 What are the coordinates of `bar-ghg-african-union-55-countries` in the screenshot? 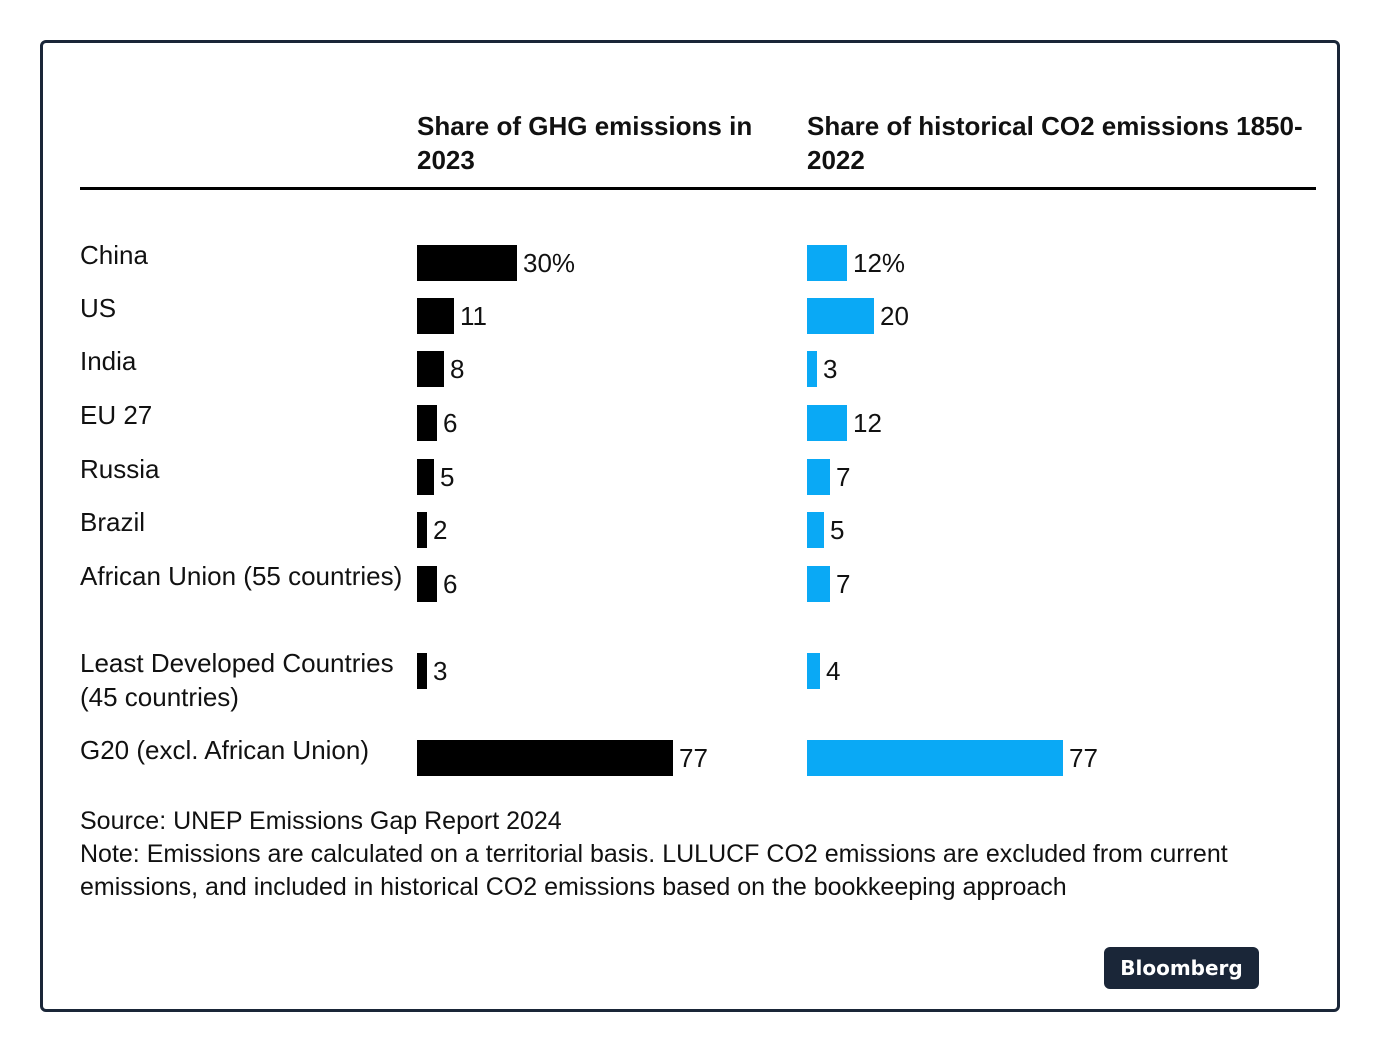 It's located at (427, 584).